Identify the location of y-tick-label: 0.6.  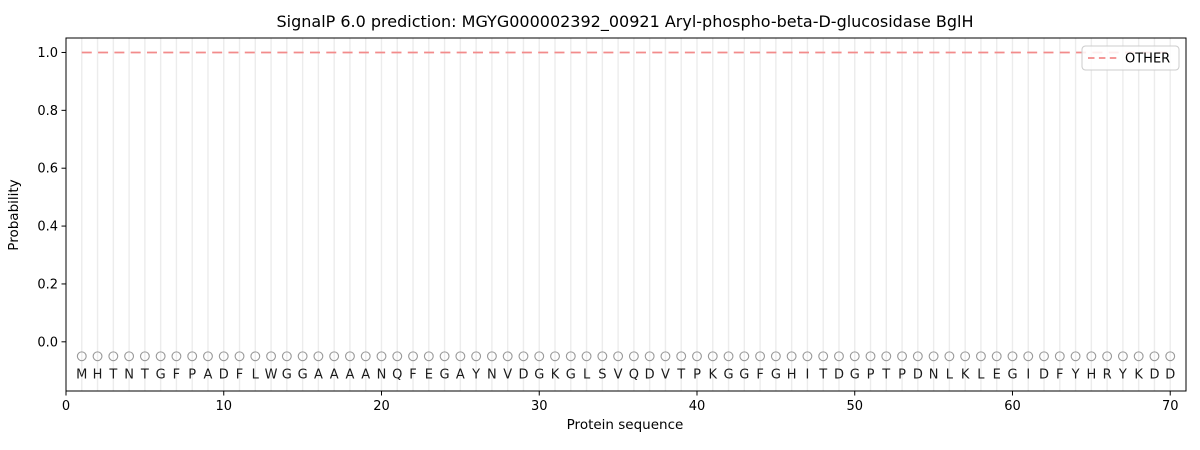
(47, 169).